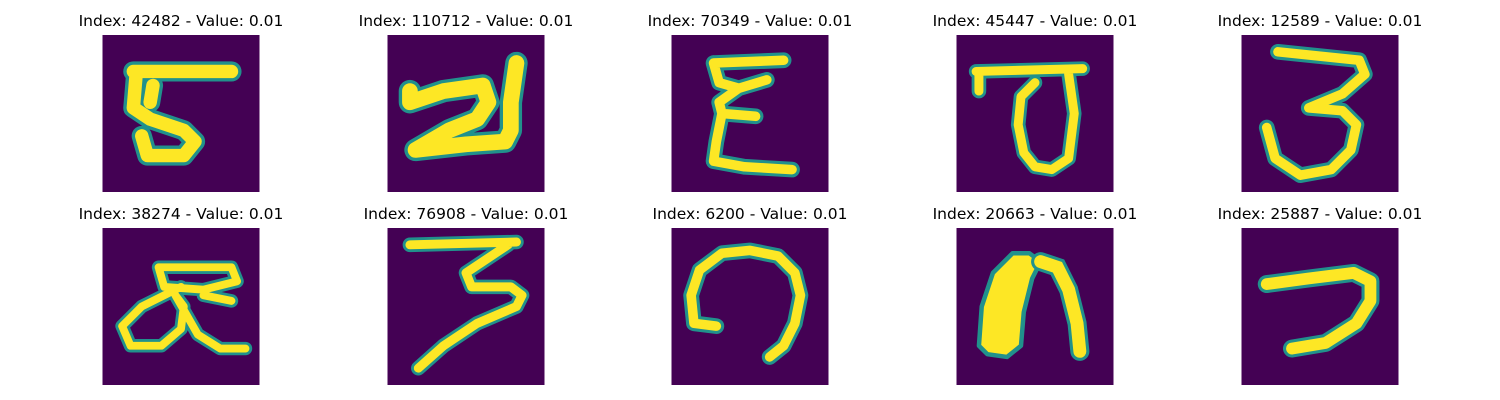 This screenshot has height=400, width=1500. What do you see at coordinates (750, 214) in the screenshot?
I see `panel-title: Index: 6200 - Value: 0.01` at bounding box center [750, 214].